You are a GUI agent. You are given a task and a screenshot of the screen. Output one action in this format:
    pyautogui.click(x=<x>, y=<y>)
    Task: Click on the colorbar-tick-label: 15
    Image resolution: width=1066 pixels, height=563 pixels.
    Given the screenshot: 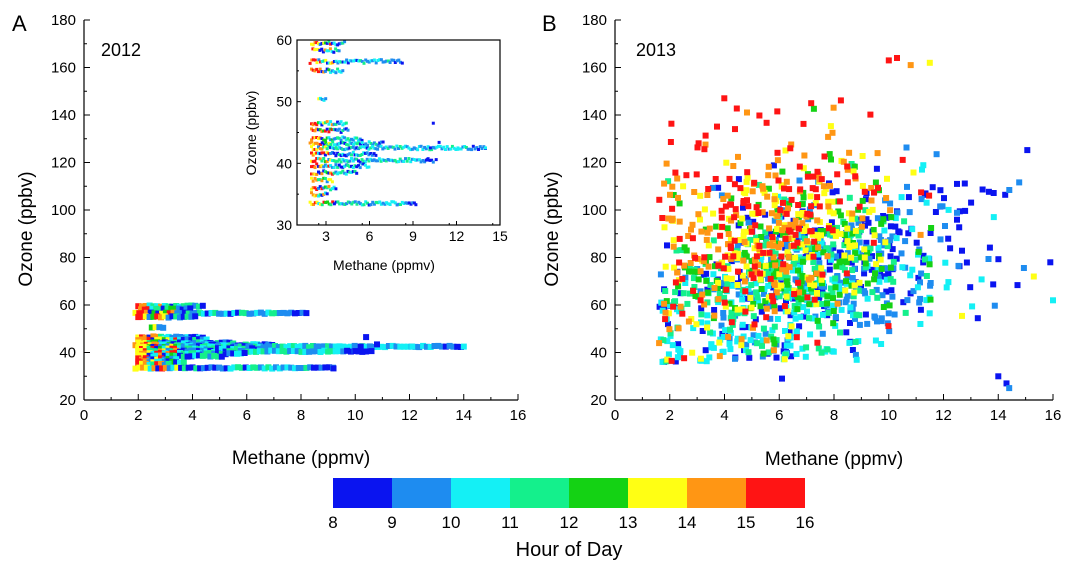 What is the action you would take?
    pyautogui.click(x=746, y=522)
    